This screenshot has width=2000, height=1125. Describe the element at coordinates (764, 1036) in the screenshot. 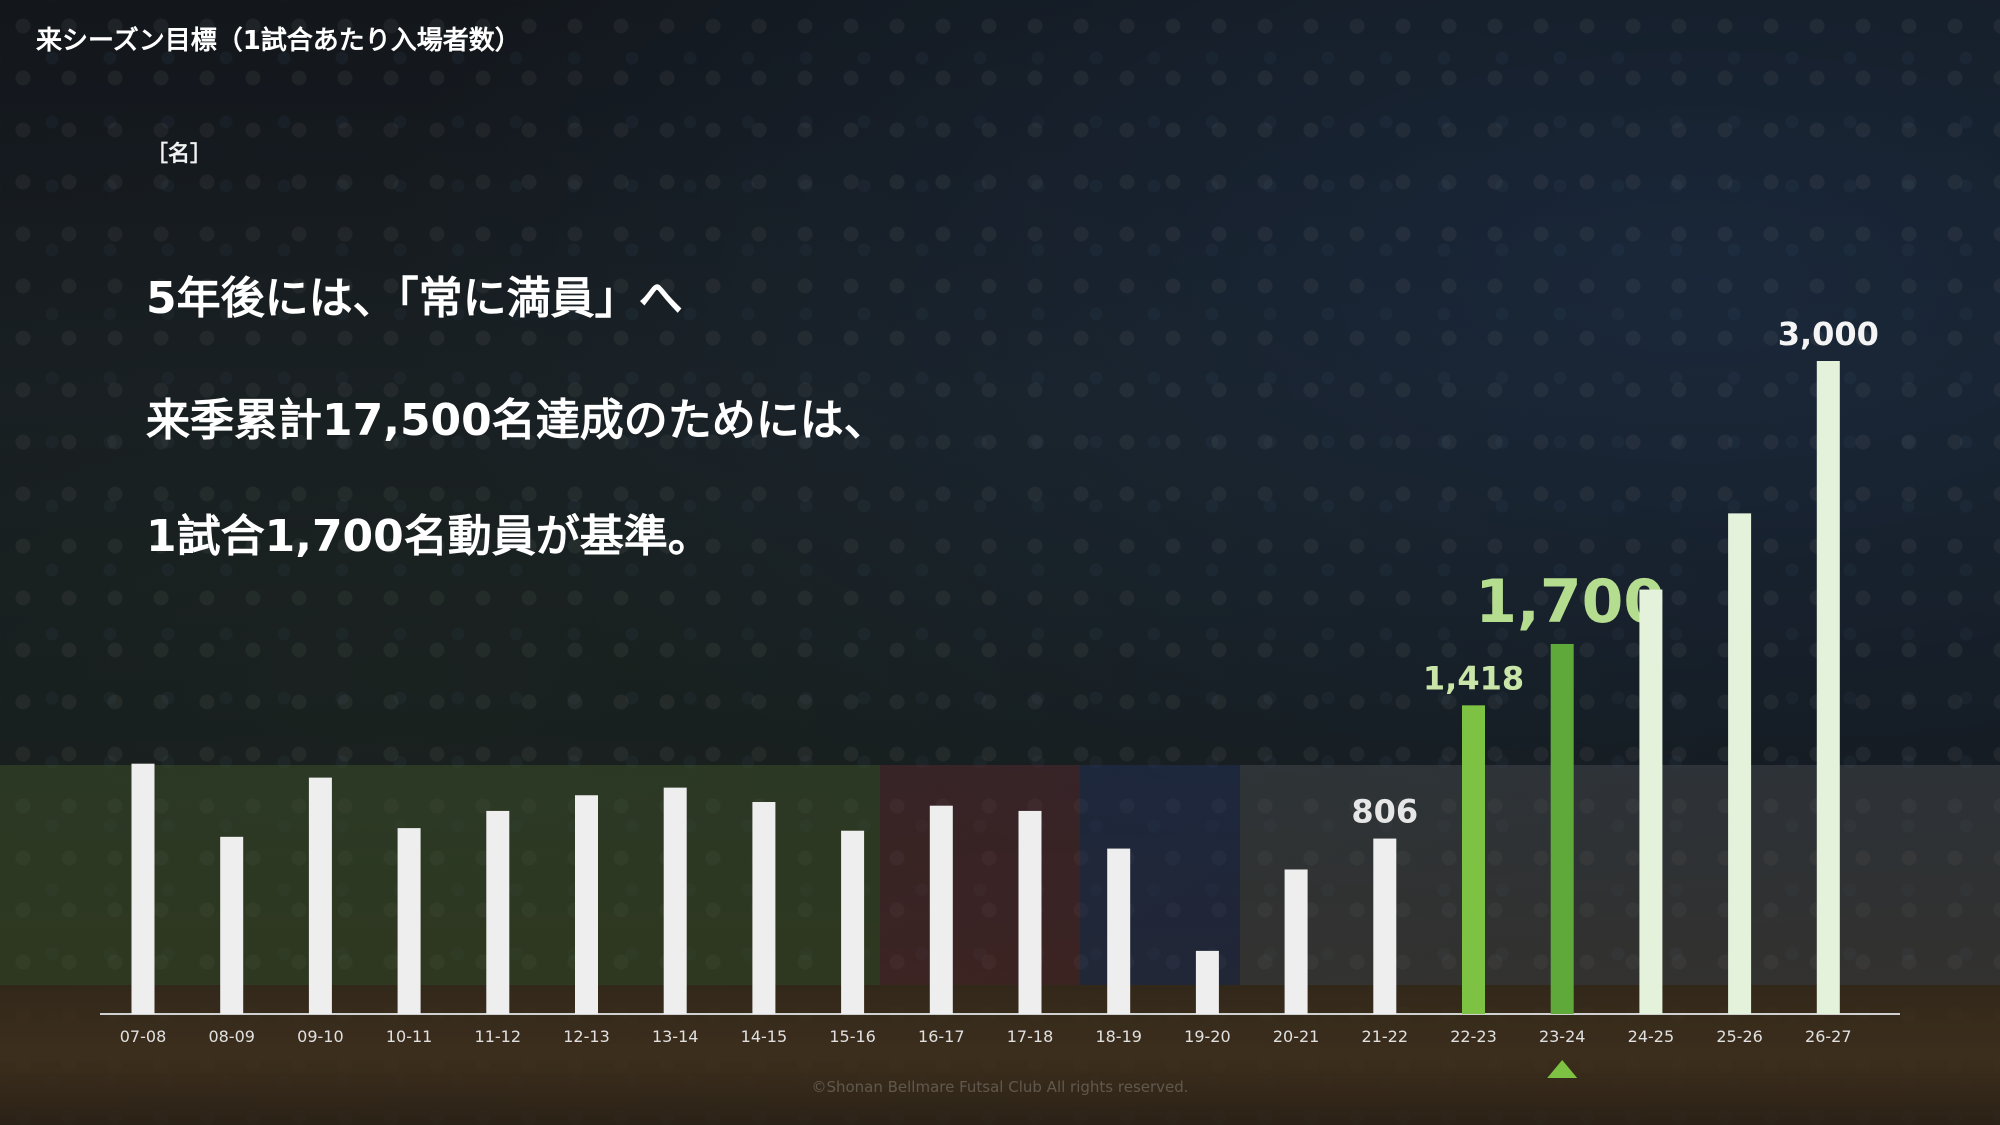

I see `tick-label-14-15: 14-15` at that location.